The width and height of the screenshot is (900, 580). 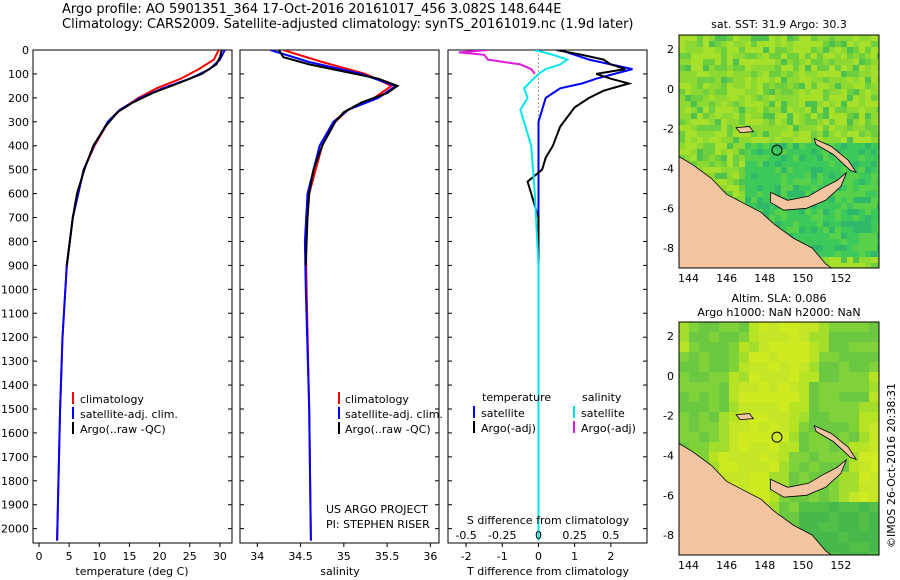 What do you see at coordinates (574, 535) in the screenshot?
I see `difference-x2tick-label: 0.25` at bounding box center [574, 535].